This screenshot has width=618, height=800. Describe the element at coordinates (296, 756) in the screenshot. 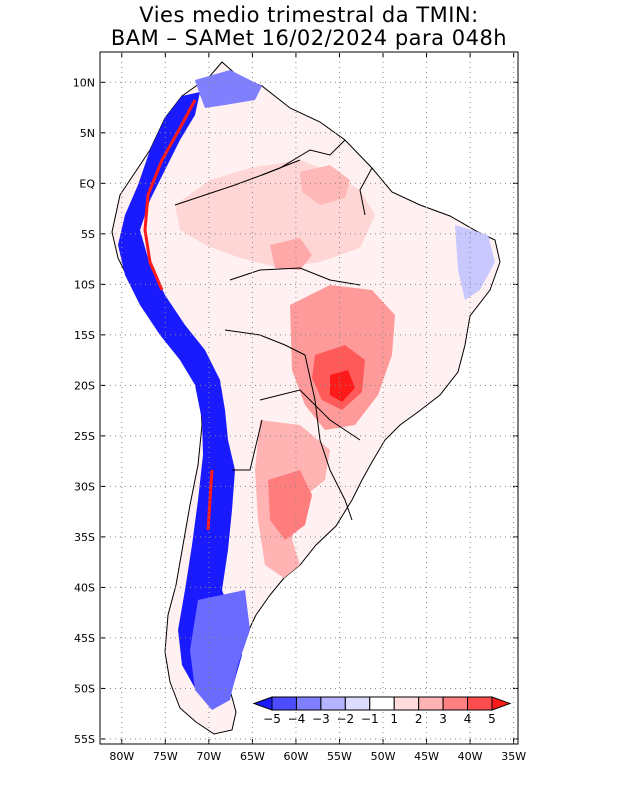

I see `lon-tick-label: 60W` at that location.